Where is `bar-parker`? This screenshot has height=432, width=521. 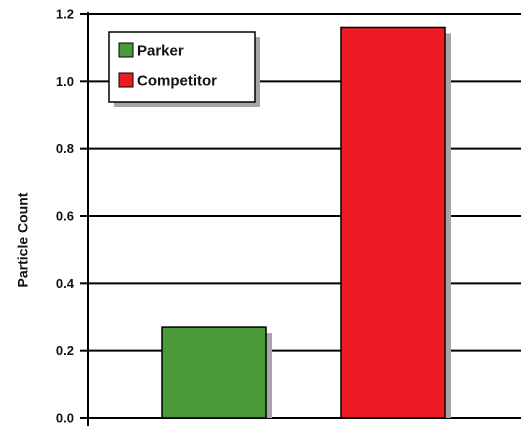
bar-parker is located at coordinates (214, 372).